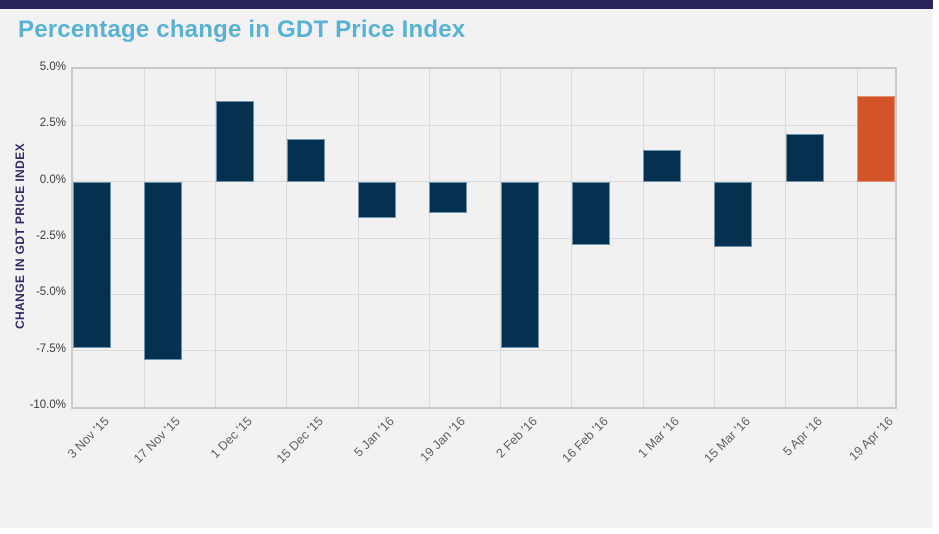  What do you see at coordinates (802, 436) in the screenshot?
I see `x-tick-5-apr-16: 5 Apr '16` at bounding box center [802, 436].